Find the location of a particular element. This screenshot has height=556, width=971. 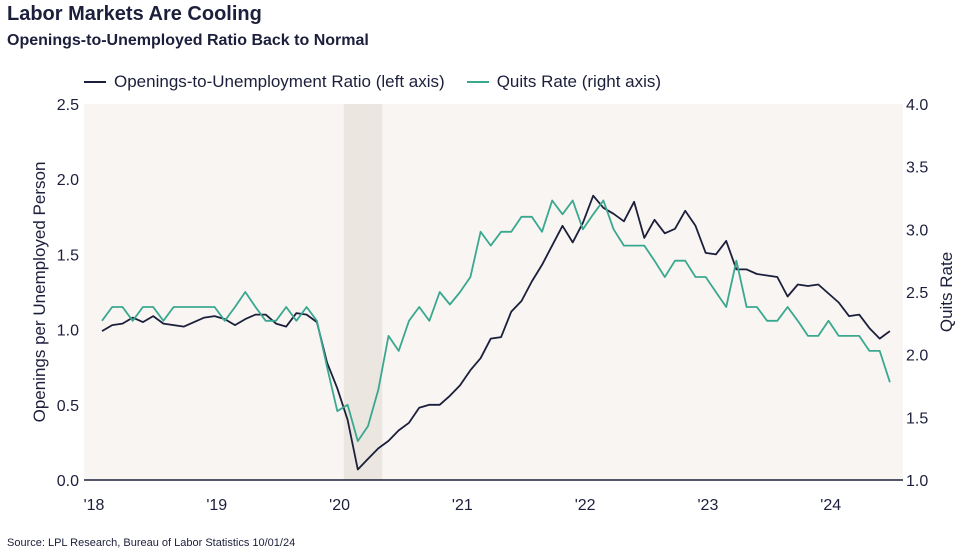

chart-title: Labor Markets Are Cooling is located at coordinates (134, 14).